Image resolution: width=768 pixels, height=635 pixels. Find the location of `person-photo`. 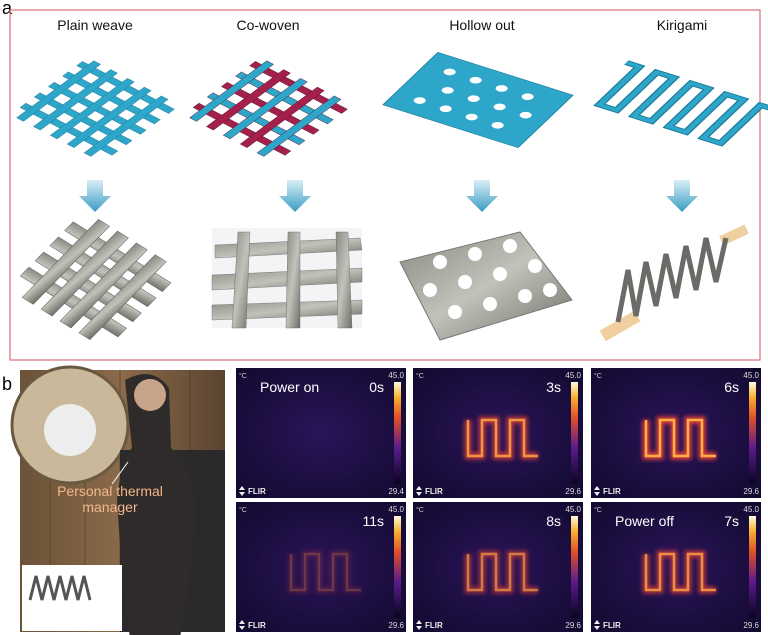

person-photo is located at coordinates (117, 500).